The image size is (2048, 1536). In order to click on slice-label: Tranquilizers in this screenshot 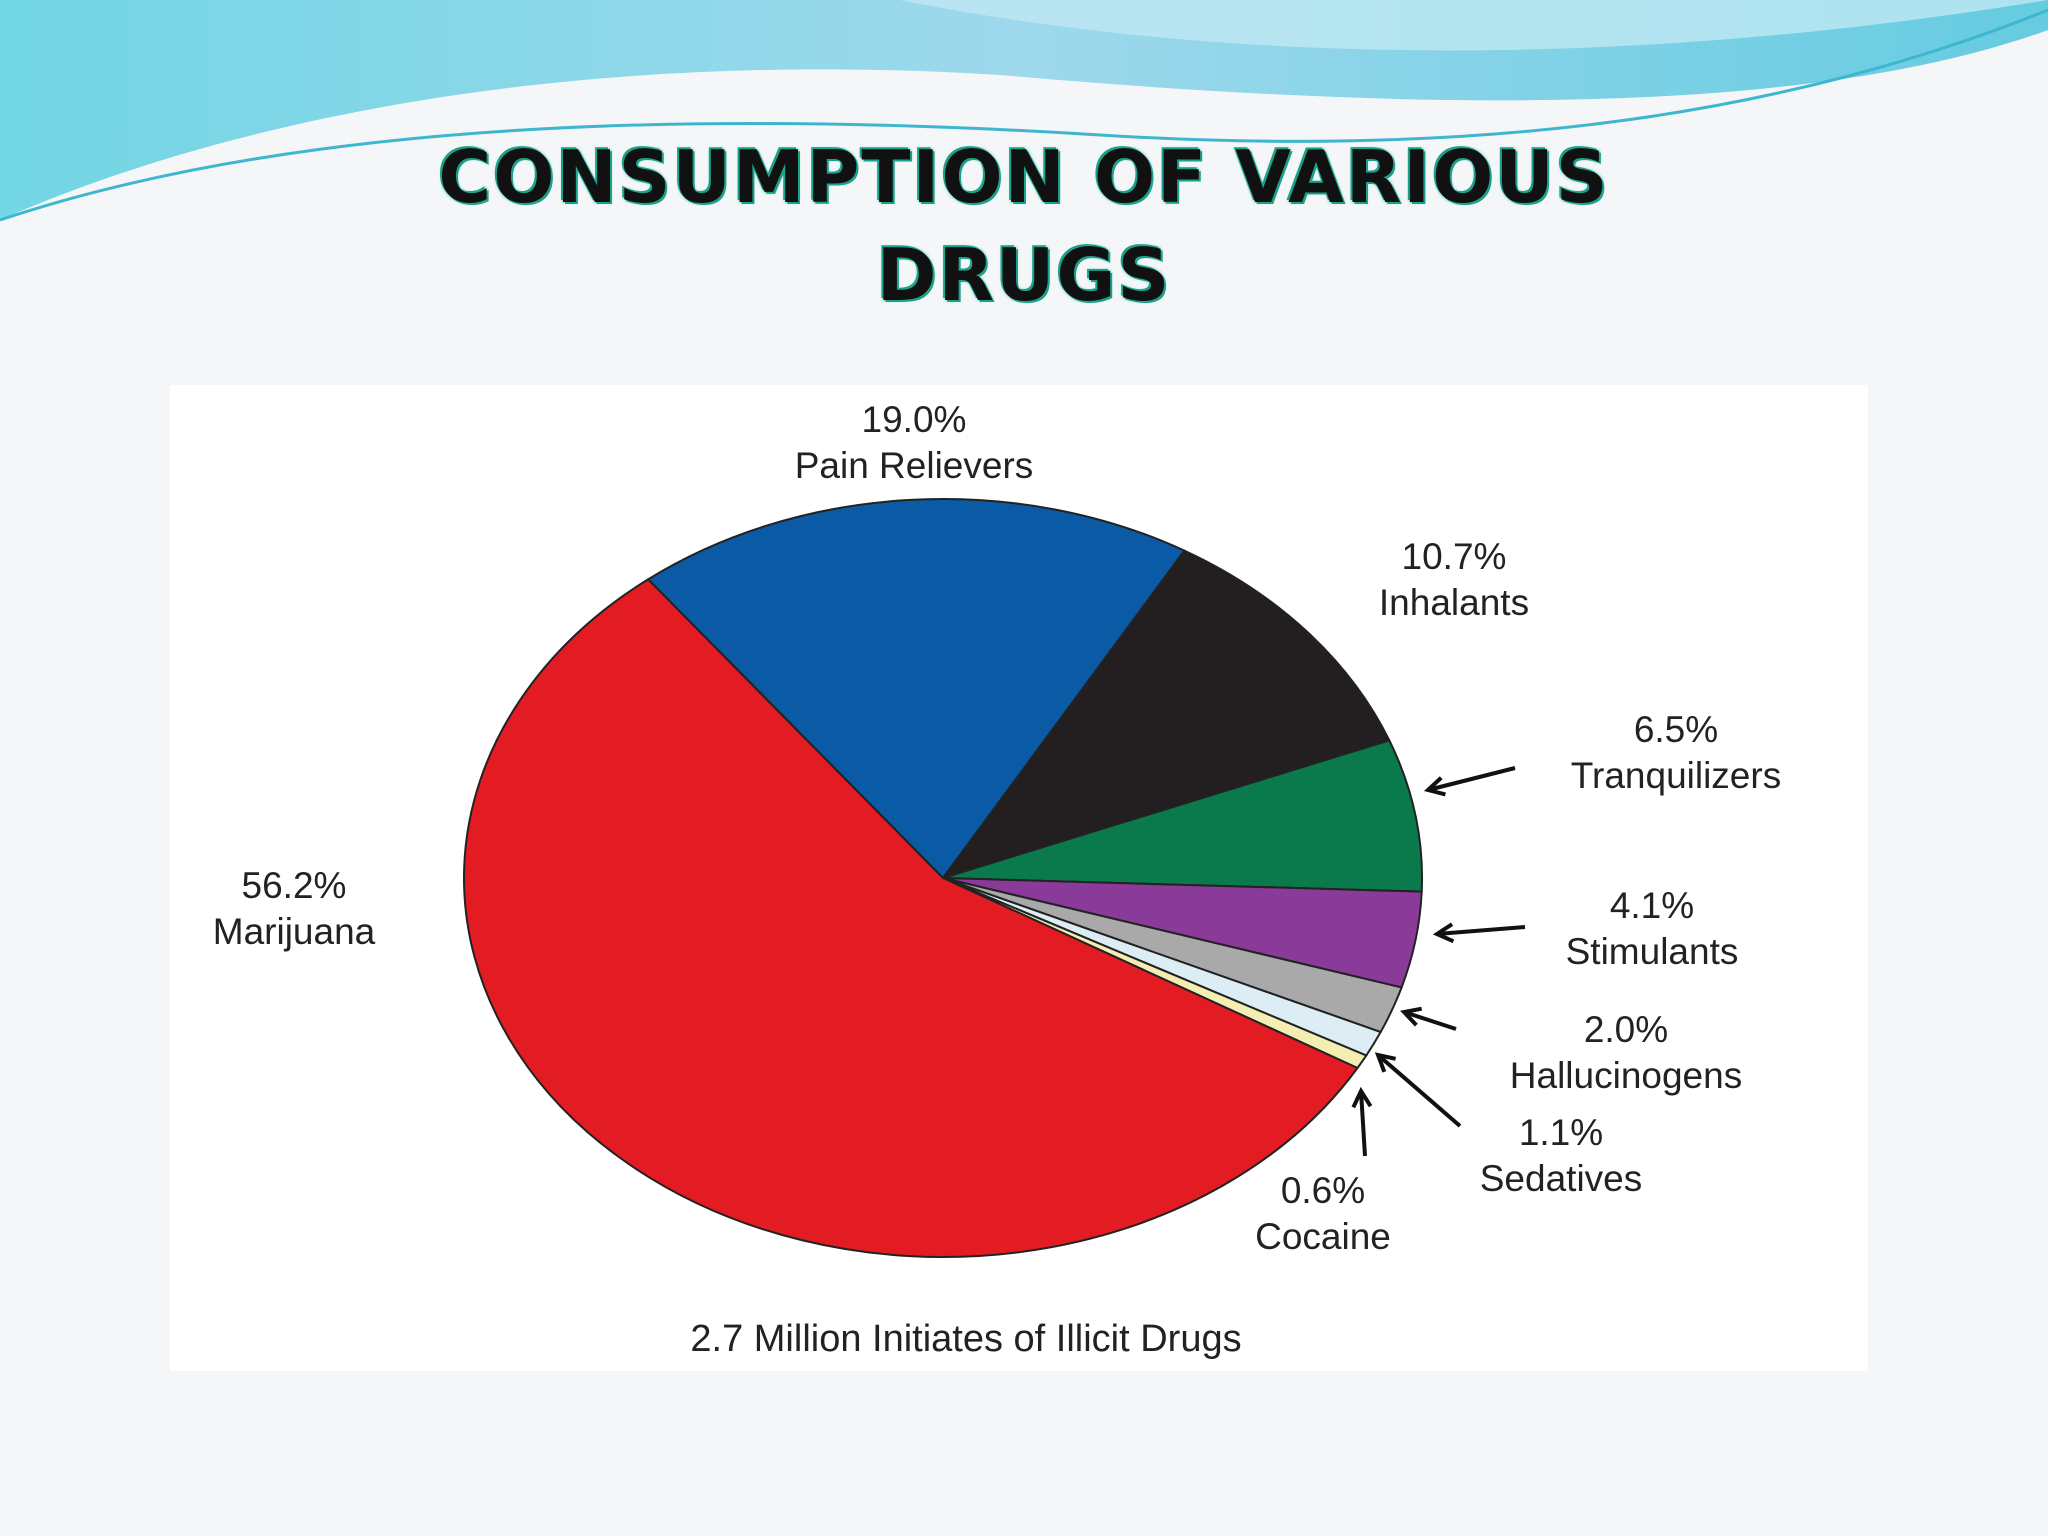, I will do `click(1676, 775)`.